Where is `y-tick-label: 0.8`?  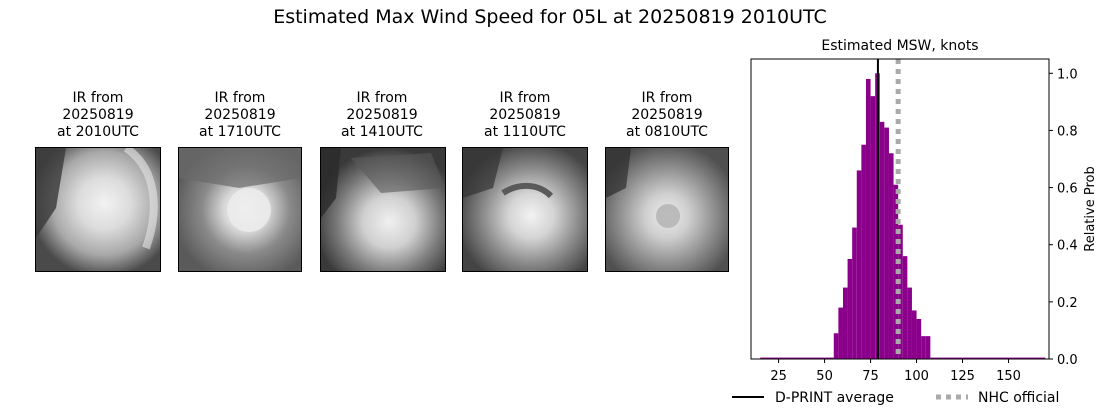
y-tick-label: 0.8 is located at coordinates (1067, 131).